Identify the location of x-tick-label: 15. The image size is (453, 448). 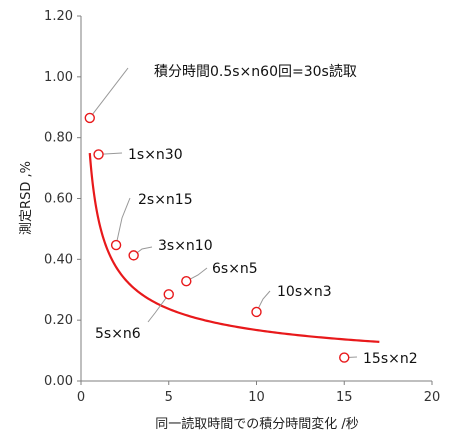
(344, 397).